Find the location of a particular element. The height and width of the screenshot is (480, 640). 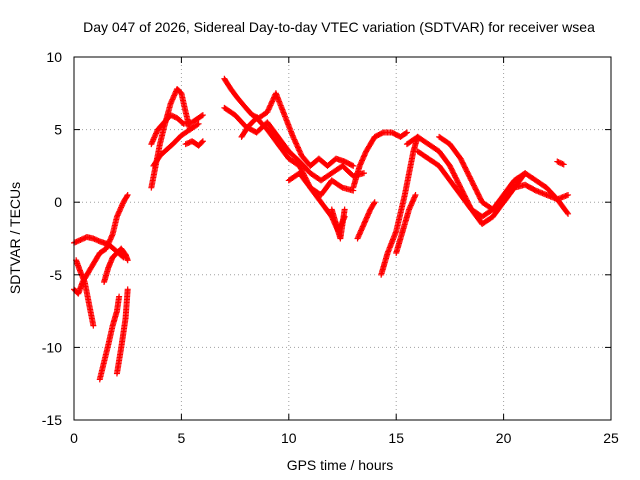

series-trace-h is located at coordinates (177, 130).